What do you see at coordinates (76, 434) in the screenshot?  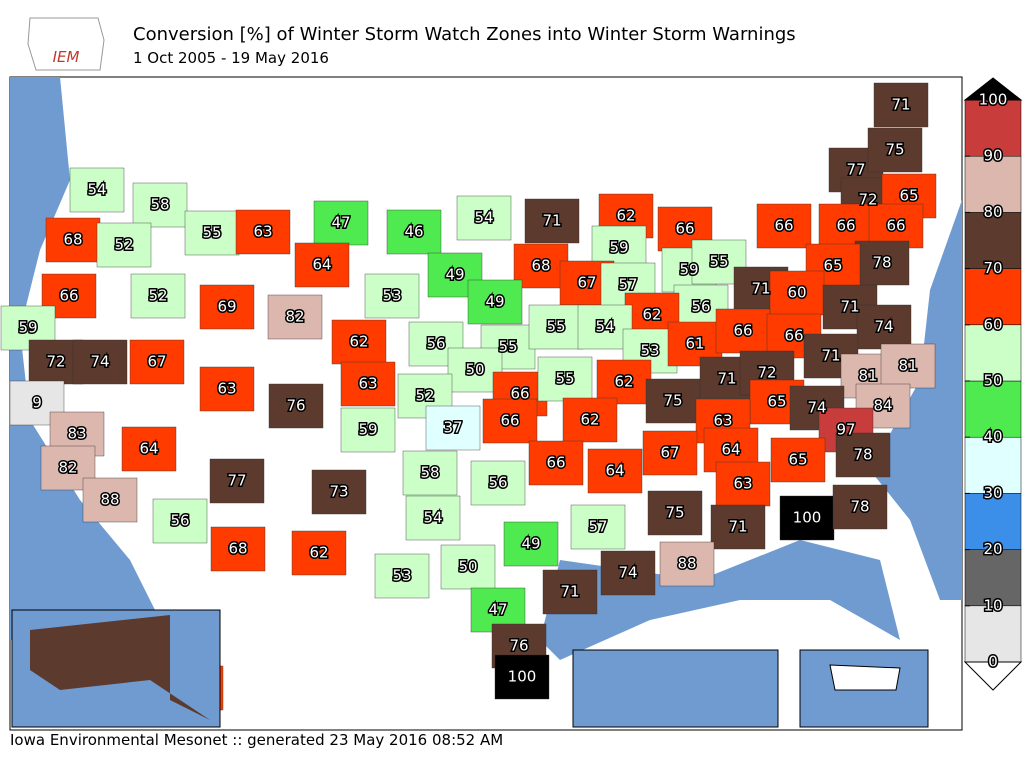 I see `region-label: 83` at bounding box center [76, 434].